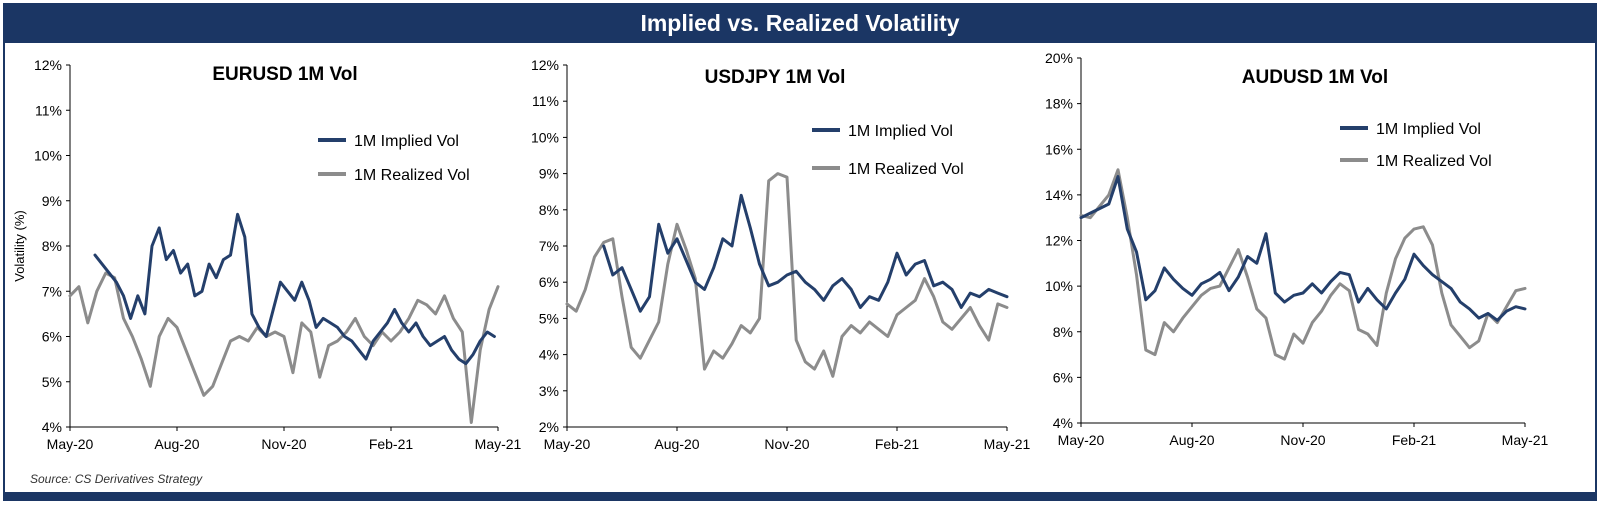 Image resolution: width=1600 pixels, height=505 pixels. Describe the element at coordinates (800, 496) in the screenshot. I see `bottom-bar` at that location.